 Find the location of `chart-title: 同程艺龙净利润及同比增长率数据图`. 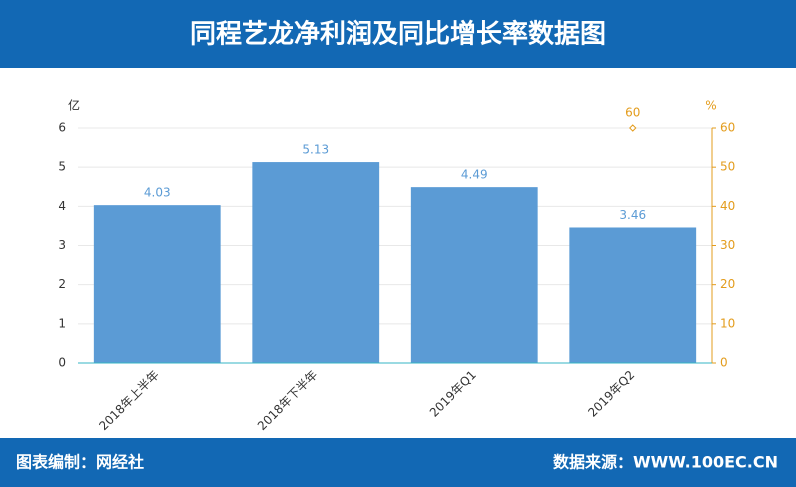

chart-title: 同程艺龙净利润及同比增长率数据图 is located at coordinates (398, 34).